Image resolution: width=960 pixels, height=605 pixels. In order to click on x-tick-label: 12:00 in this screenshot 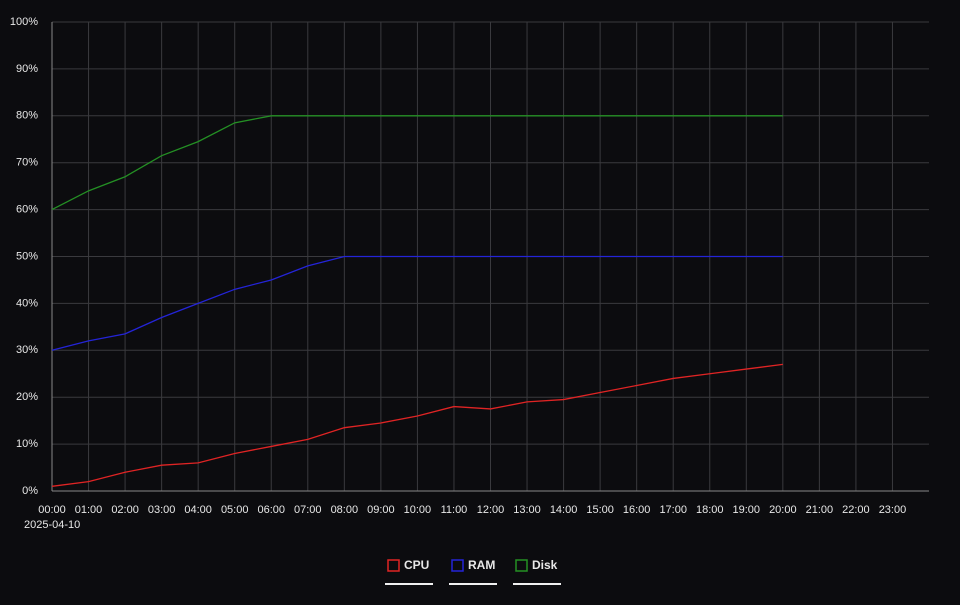, I will do `click(491, 510)`.